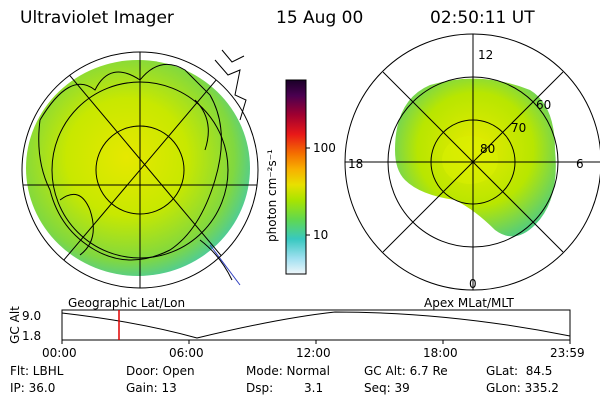 This screenshot has width=600, height=400. What do you see at coordinates (519, 128) in the screenshot?
I see `lat-label-70: 70` at bounding box center [519, 128].